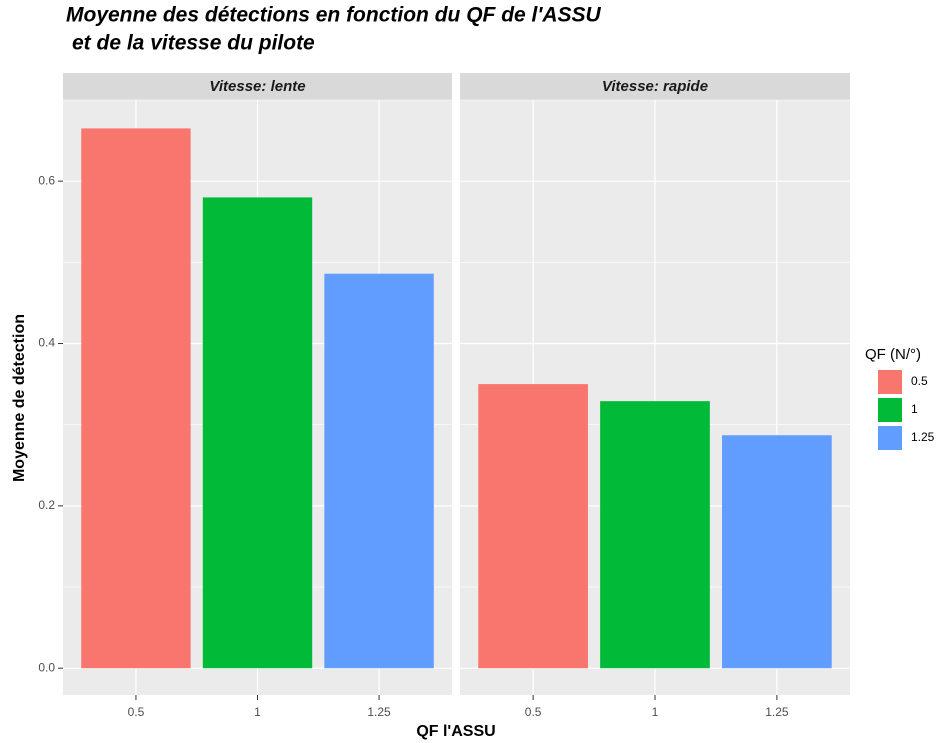 This screenshot has width=946, height=743. Describe the element at coordinates (19, 398) in the screenshot. I see `y-axis-label: Moyenne de détection` at that location.